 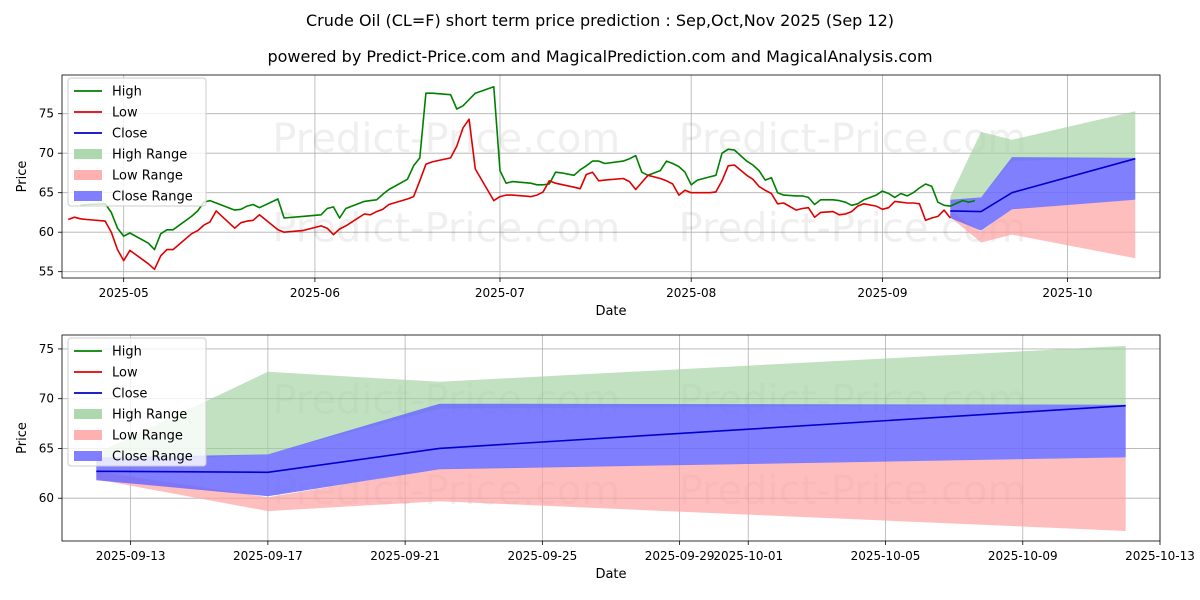 What do you see at coordinates (886, 556) in the screenshot?
I see `x-tick-label: 2025-10-05` at bounding box center [886, 556].